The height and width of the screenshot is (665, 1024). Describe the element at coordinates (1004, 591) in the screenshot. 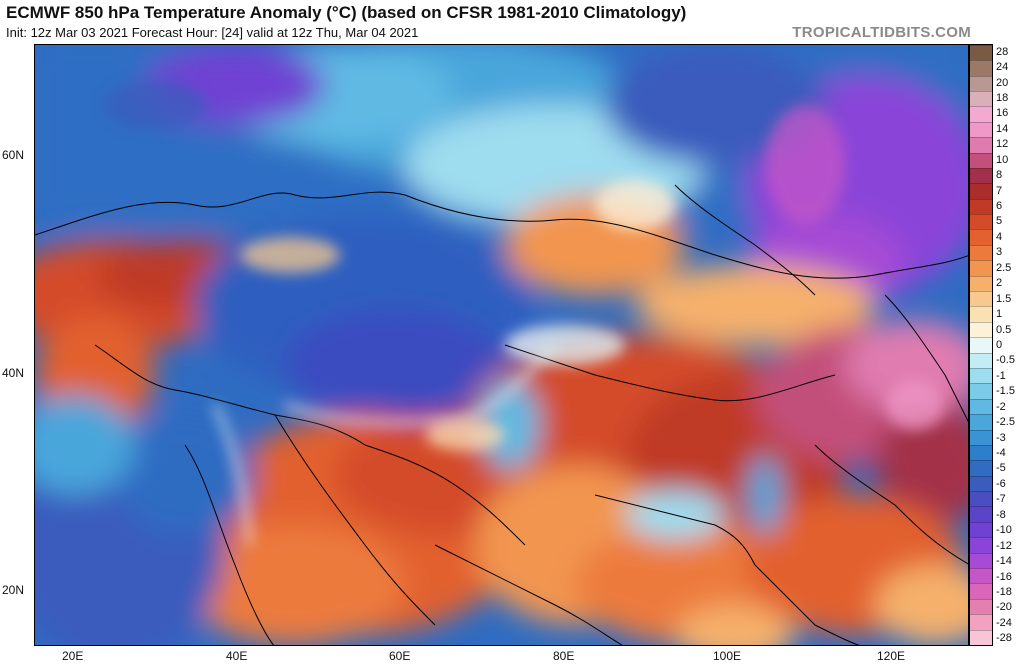

I see `colorbar-label: -18` at that location.